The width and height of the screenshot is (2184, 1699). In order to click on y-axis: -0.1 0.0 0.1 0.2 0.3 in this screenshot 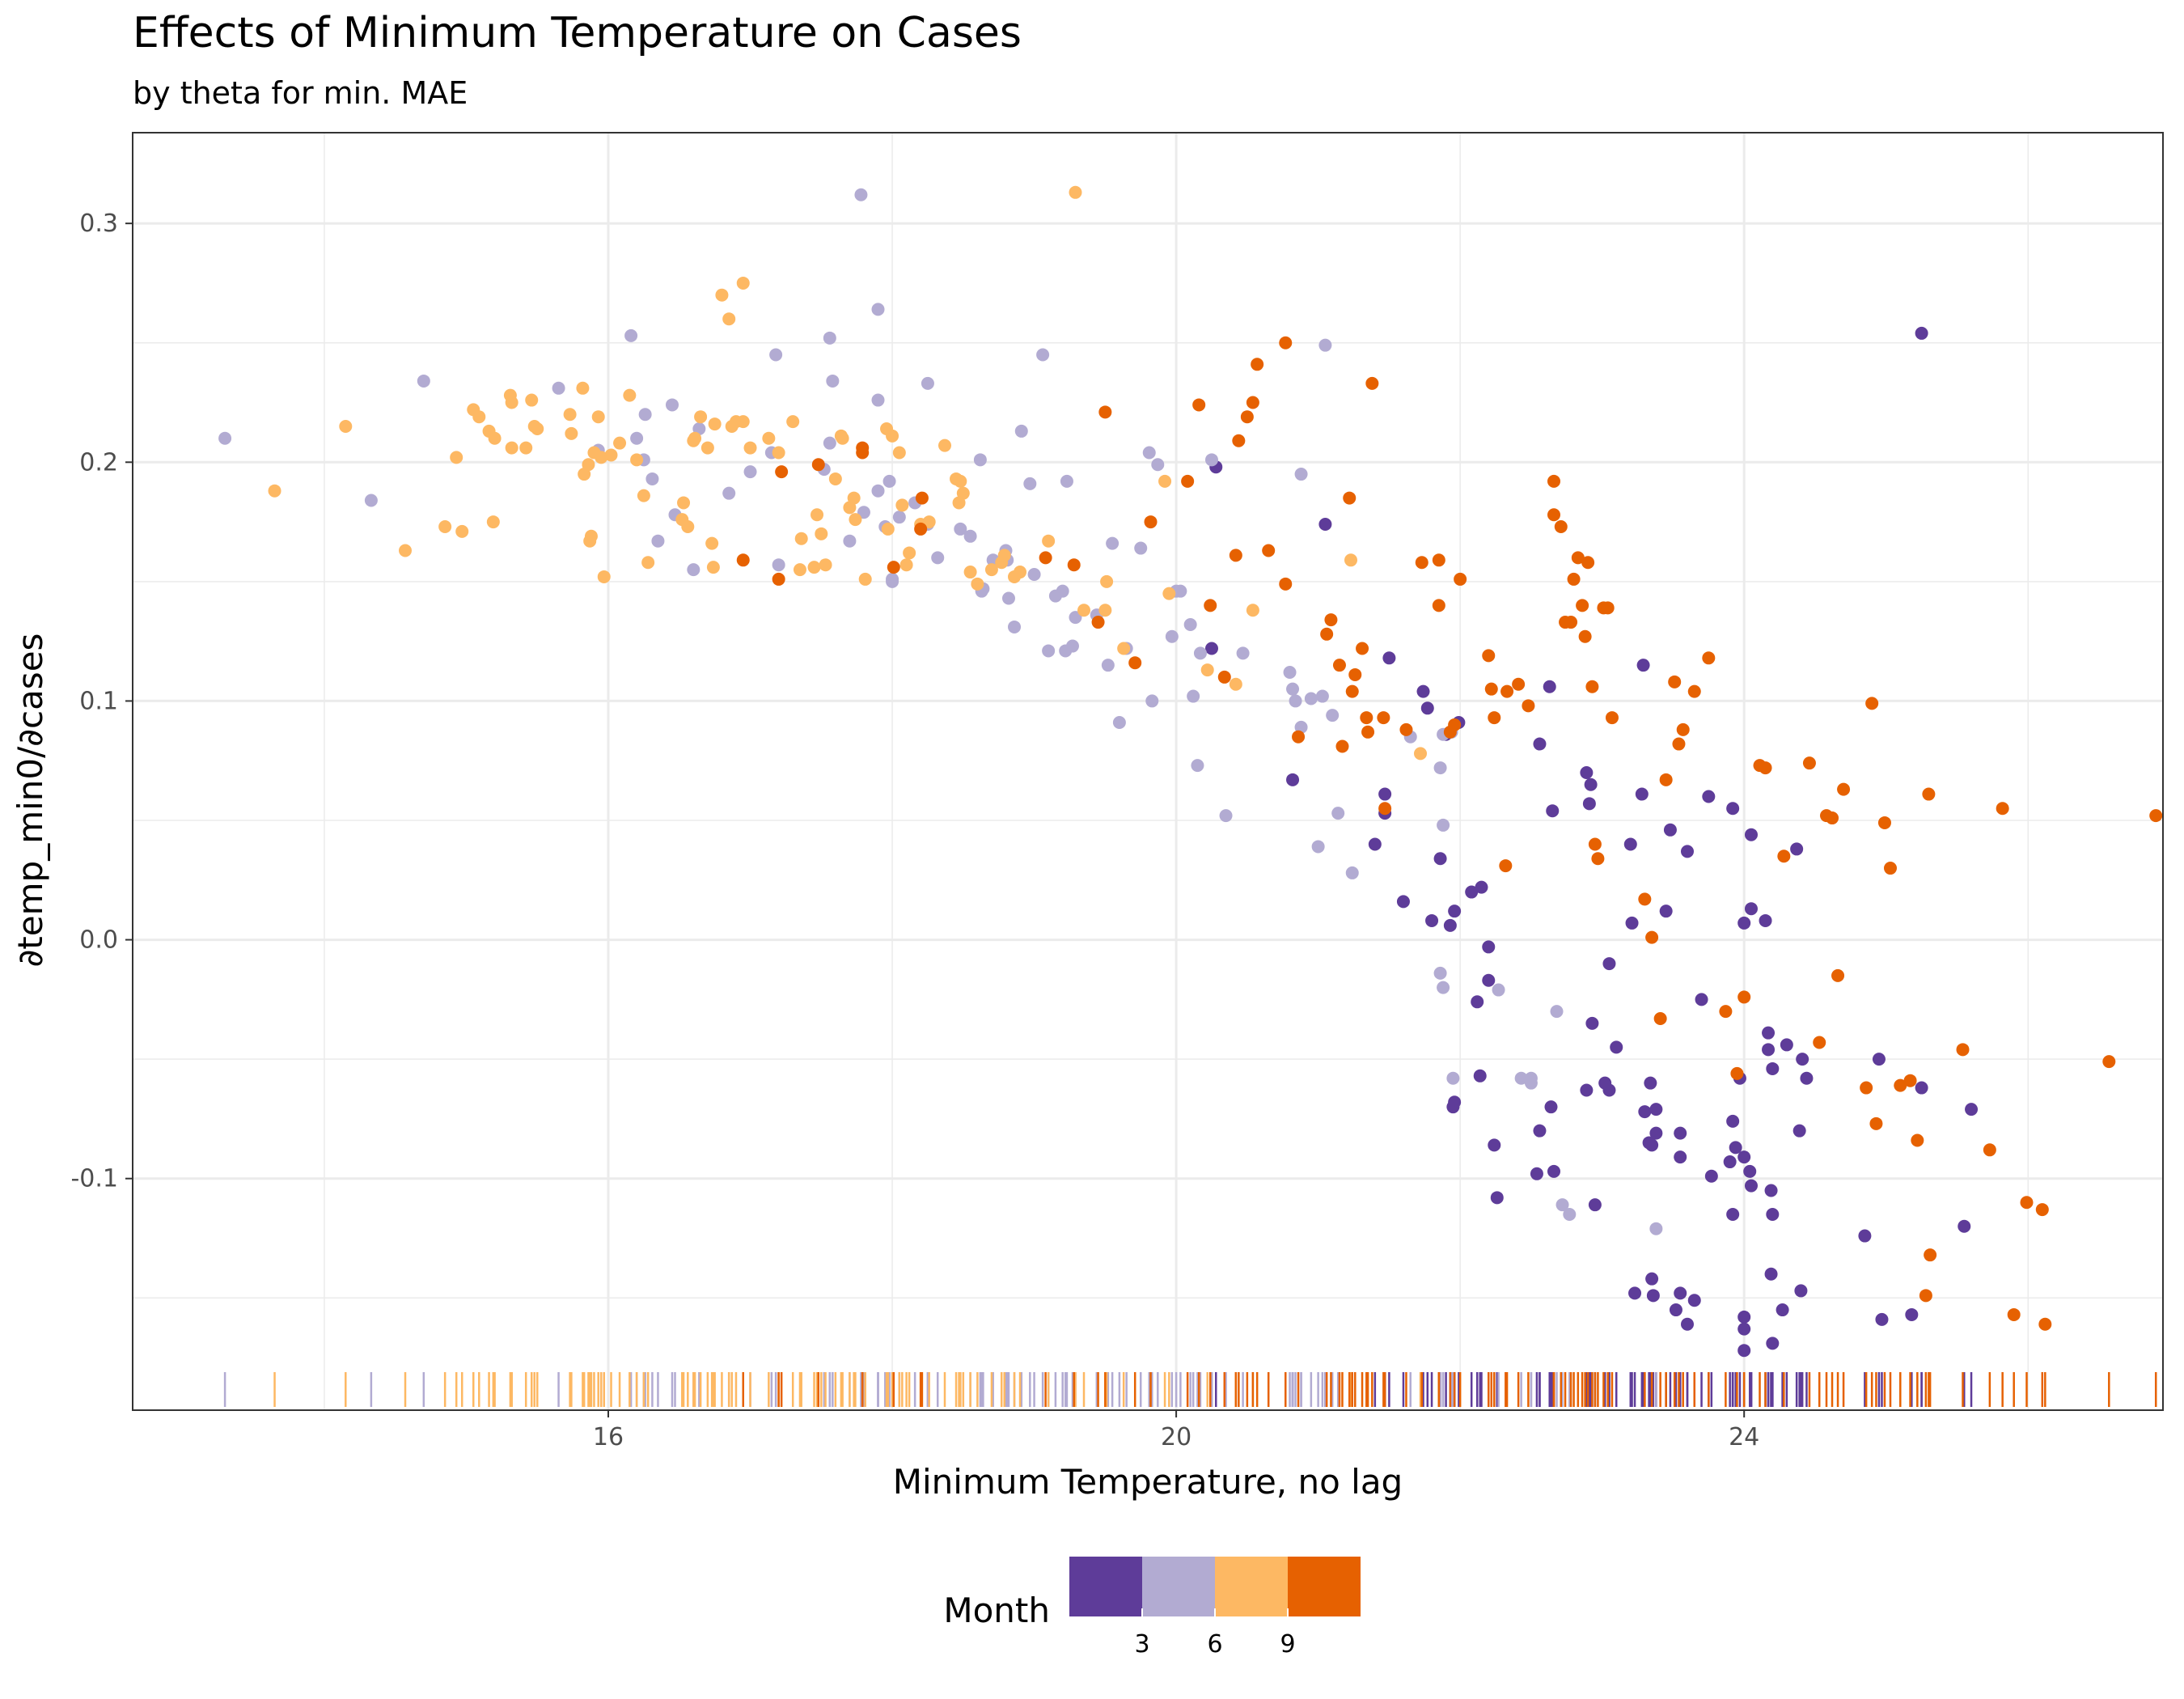, I will do `click(101, 701)`.